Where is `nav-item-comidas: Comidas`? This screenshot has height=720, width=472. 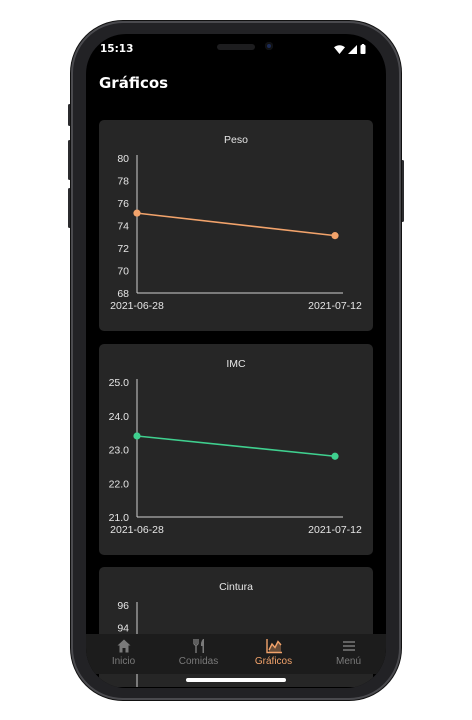
nav-item-comidas: Comidas is located at coordinates (198, 654).